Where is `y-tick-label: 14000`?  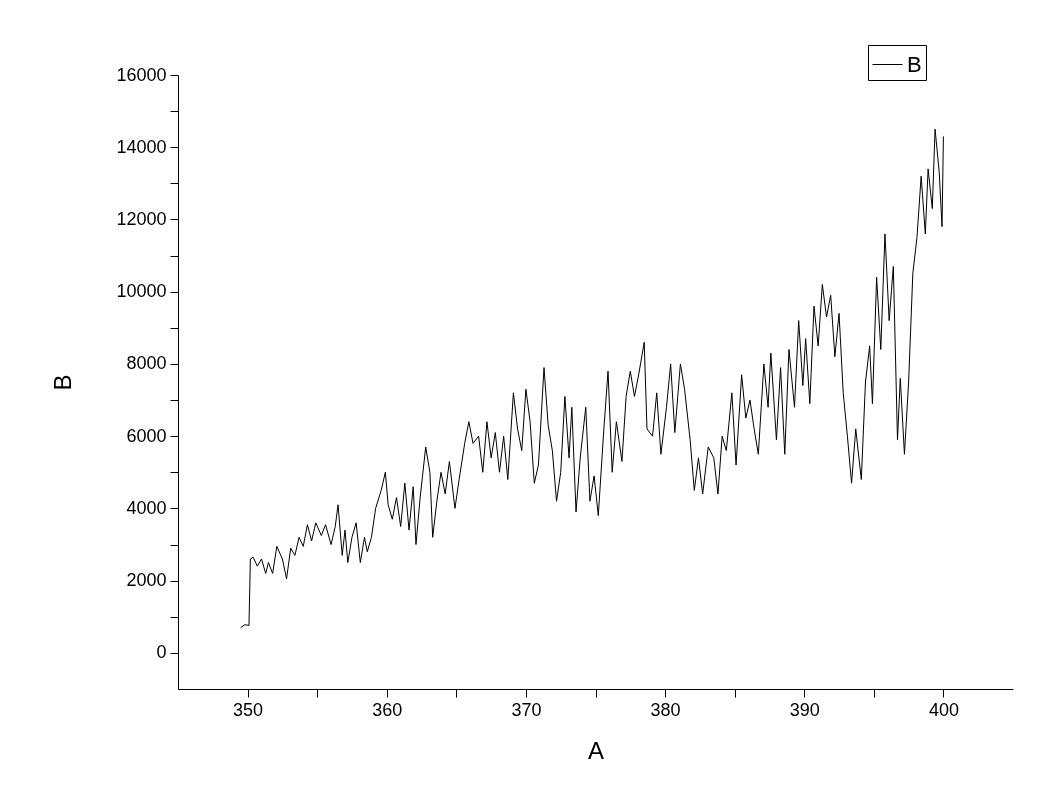 y-tick-label: 14000 is located at coordinates (141, 146).